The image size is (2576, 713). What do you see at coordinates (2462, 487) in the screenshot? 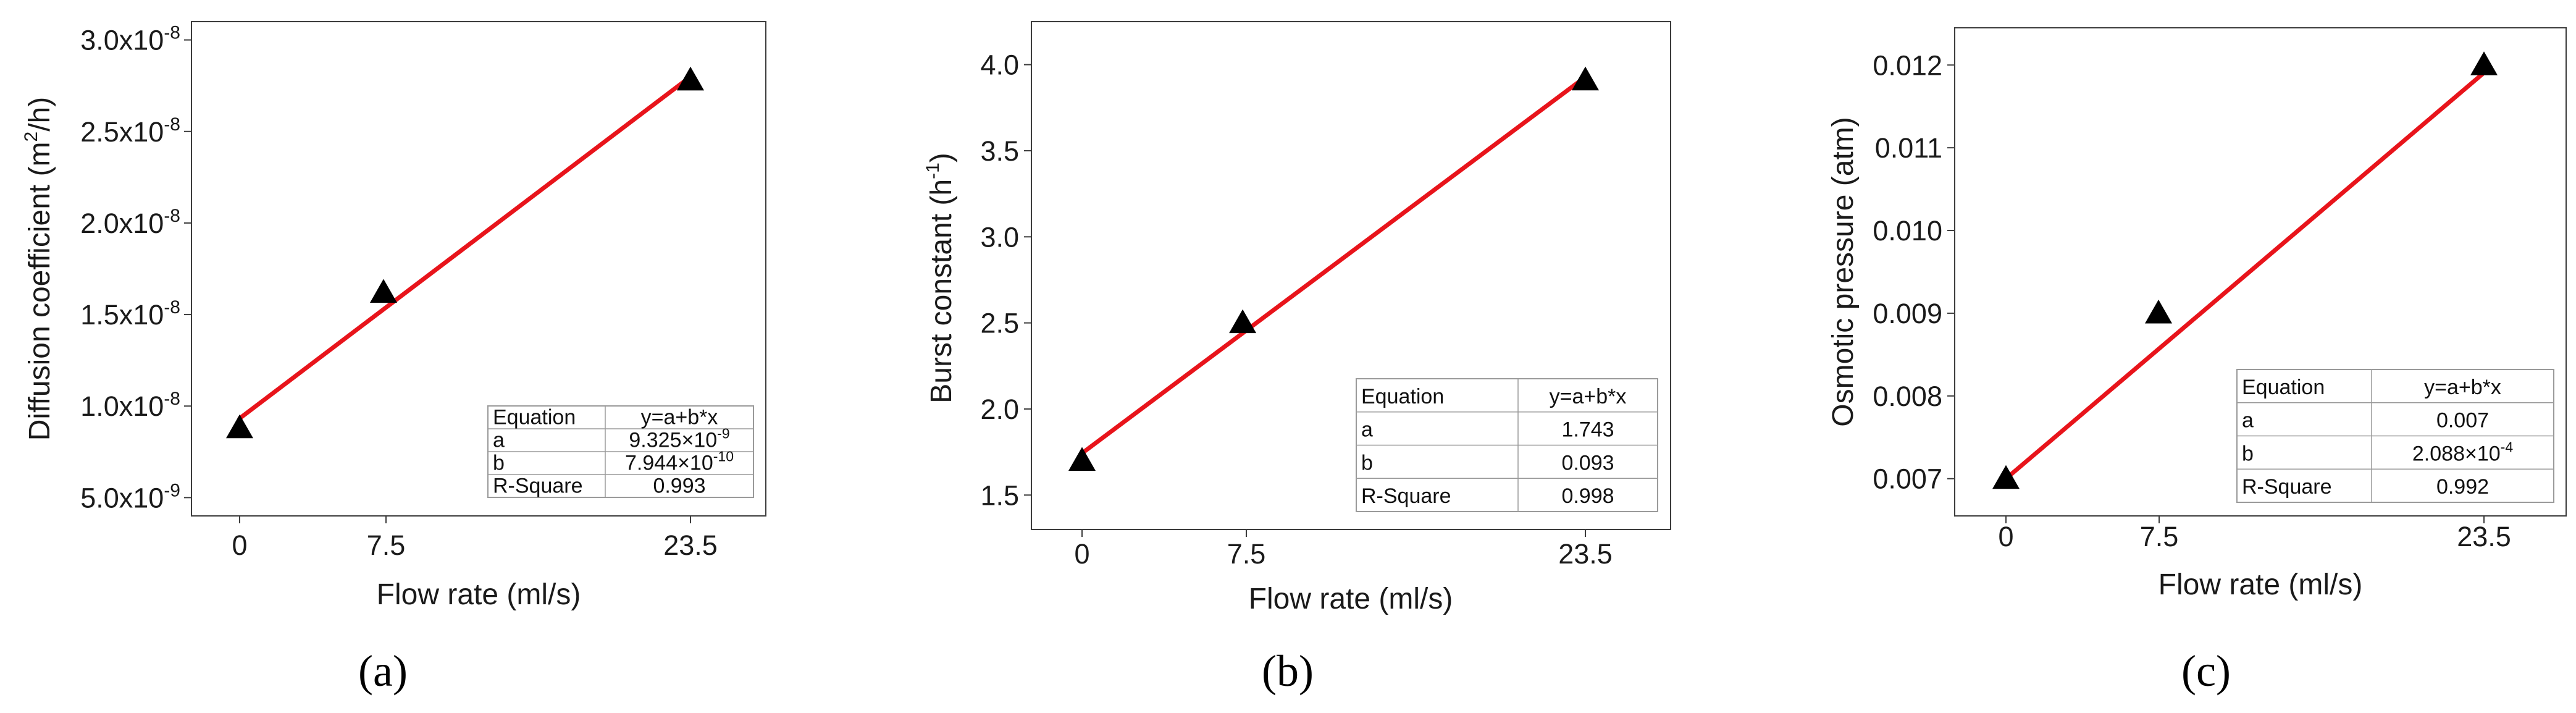
I see `table-cell: 0.992` at bounding box center [2462, 487].